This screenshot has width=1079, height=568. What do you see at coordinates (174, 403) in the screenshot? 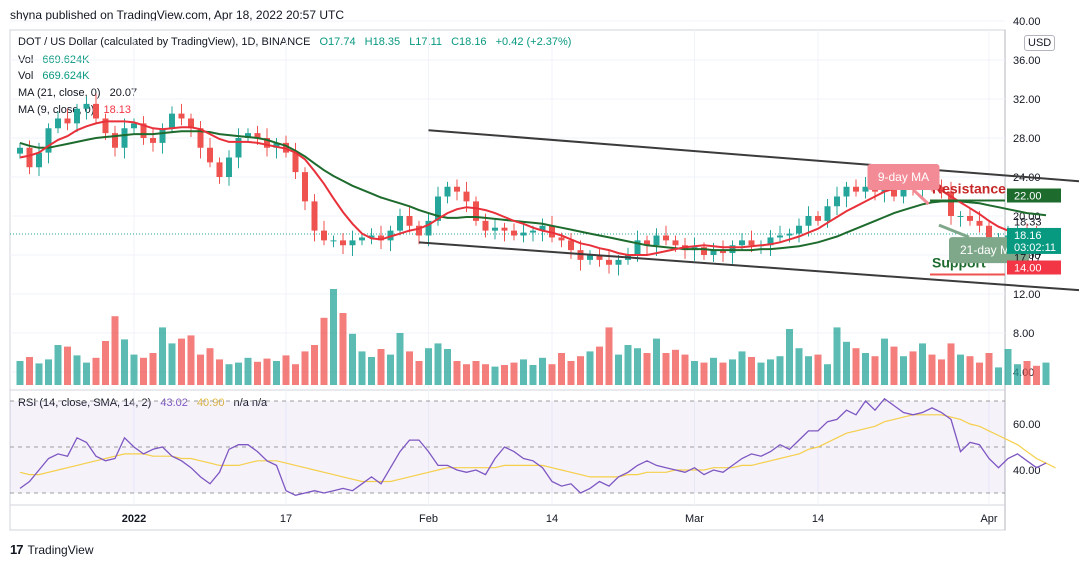
I see `rsi-value: 43.02` at bounding box center [174, 403].